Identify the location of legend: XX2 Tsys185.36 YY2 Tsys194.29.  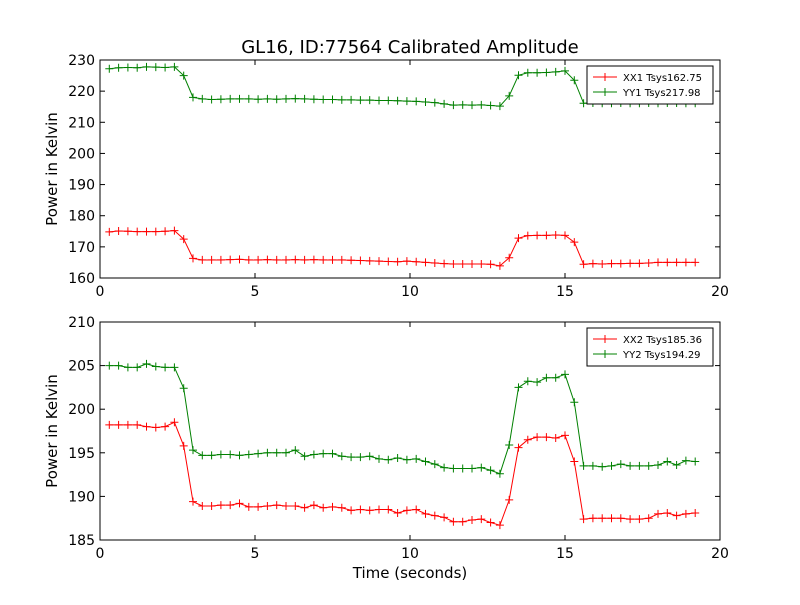
(650, 347).